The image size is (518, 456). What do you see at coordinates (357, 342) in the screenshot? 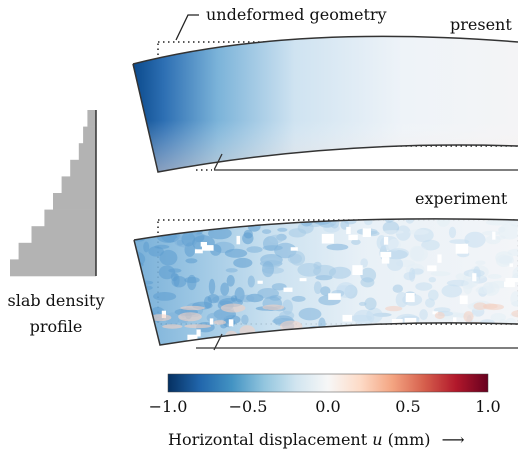
I see `experiment-lower-edge` at bounding box center [357, 342].